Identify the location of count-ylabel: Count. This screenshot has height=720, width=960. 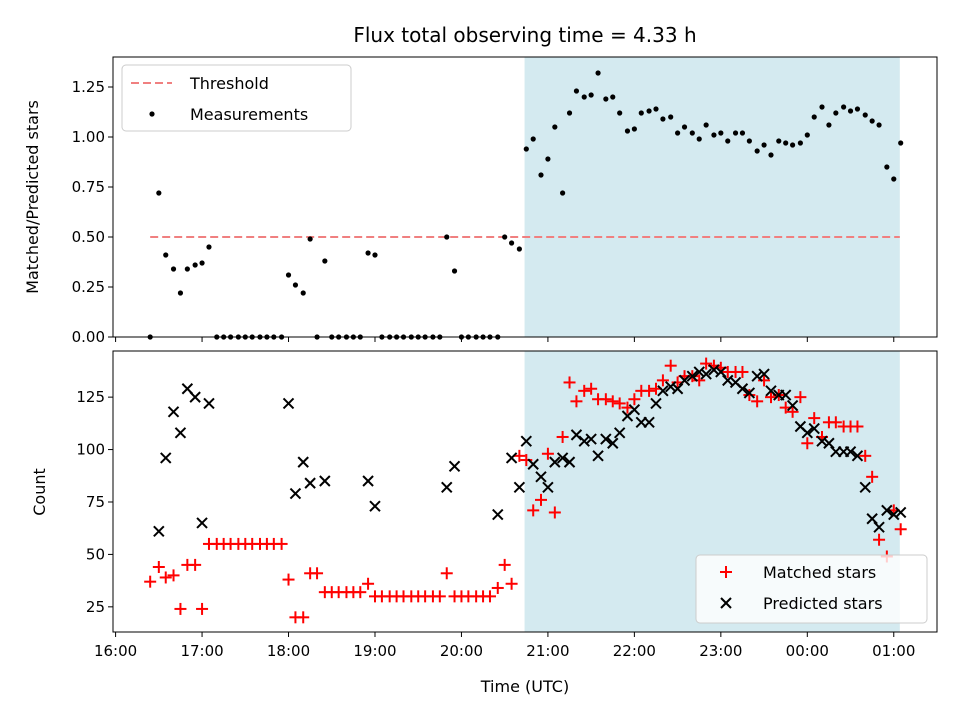
(39, 492).